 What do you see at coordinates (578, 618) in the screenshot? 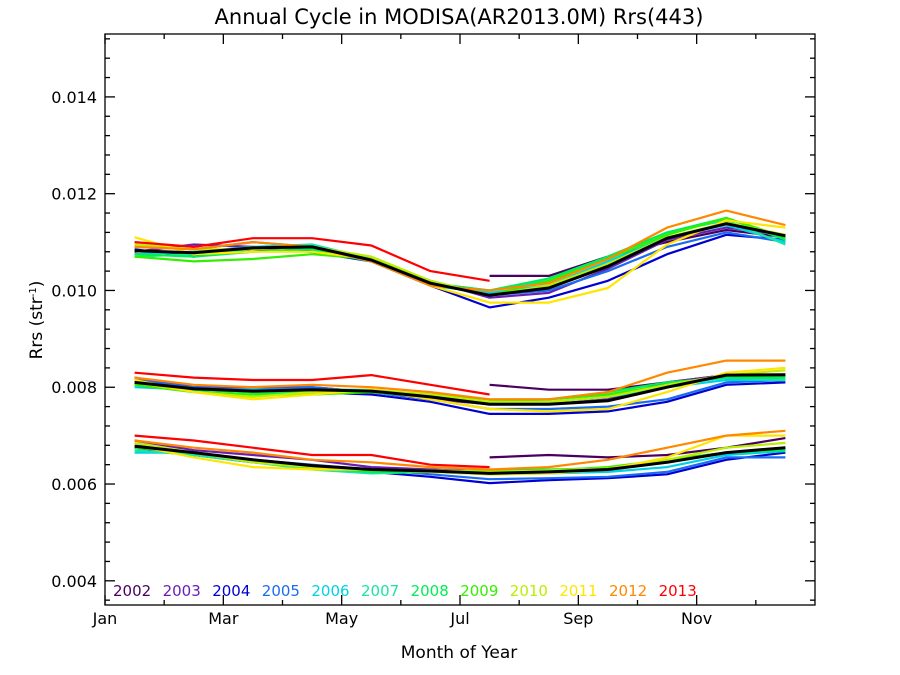
I see `x-tick-label: Sep` at bounding box center [578, 618].